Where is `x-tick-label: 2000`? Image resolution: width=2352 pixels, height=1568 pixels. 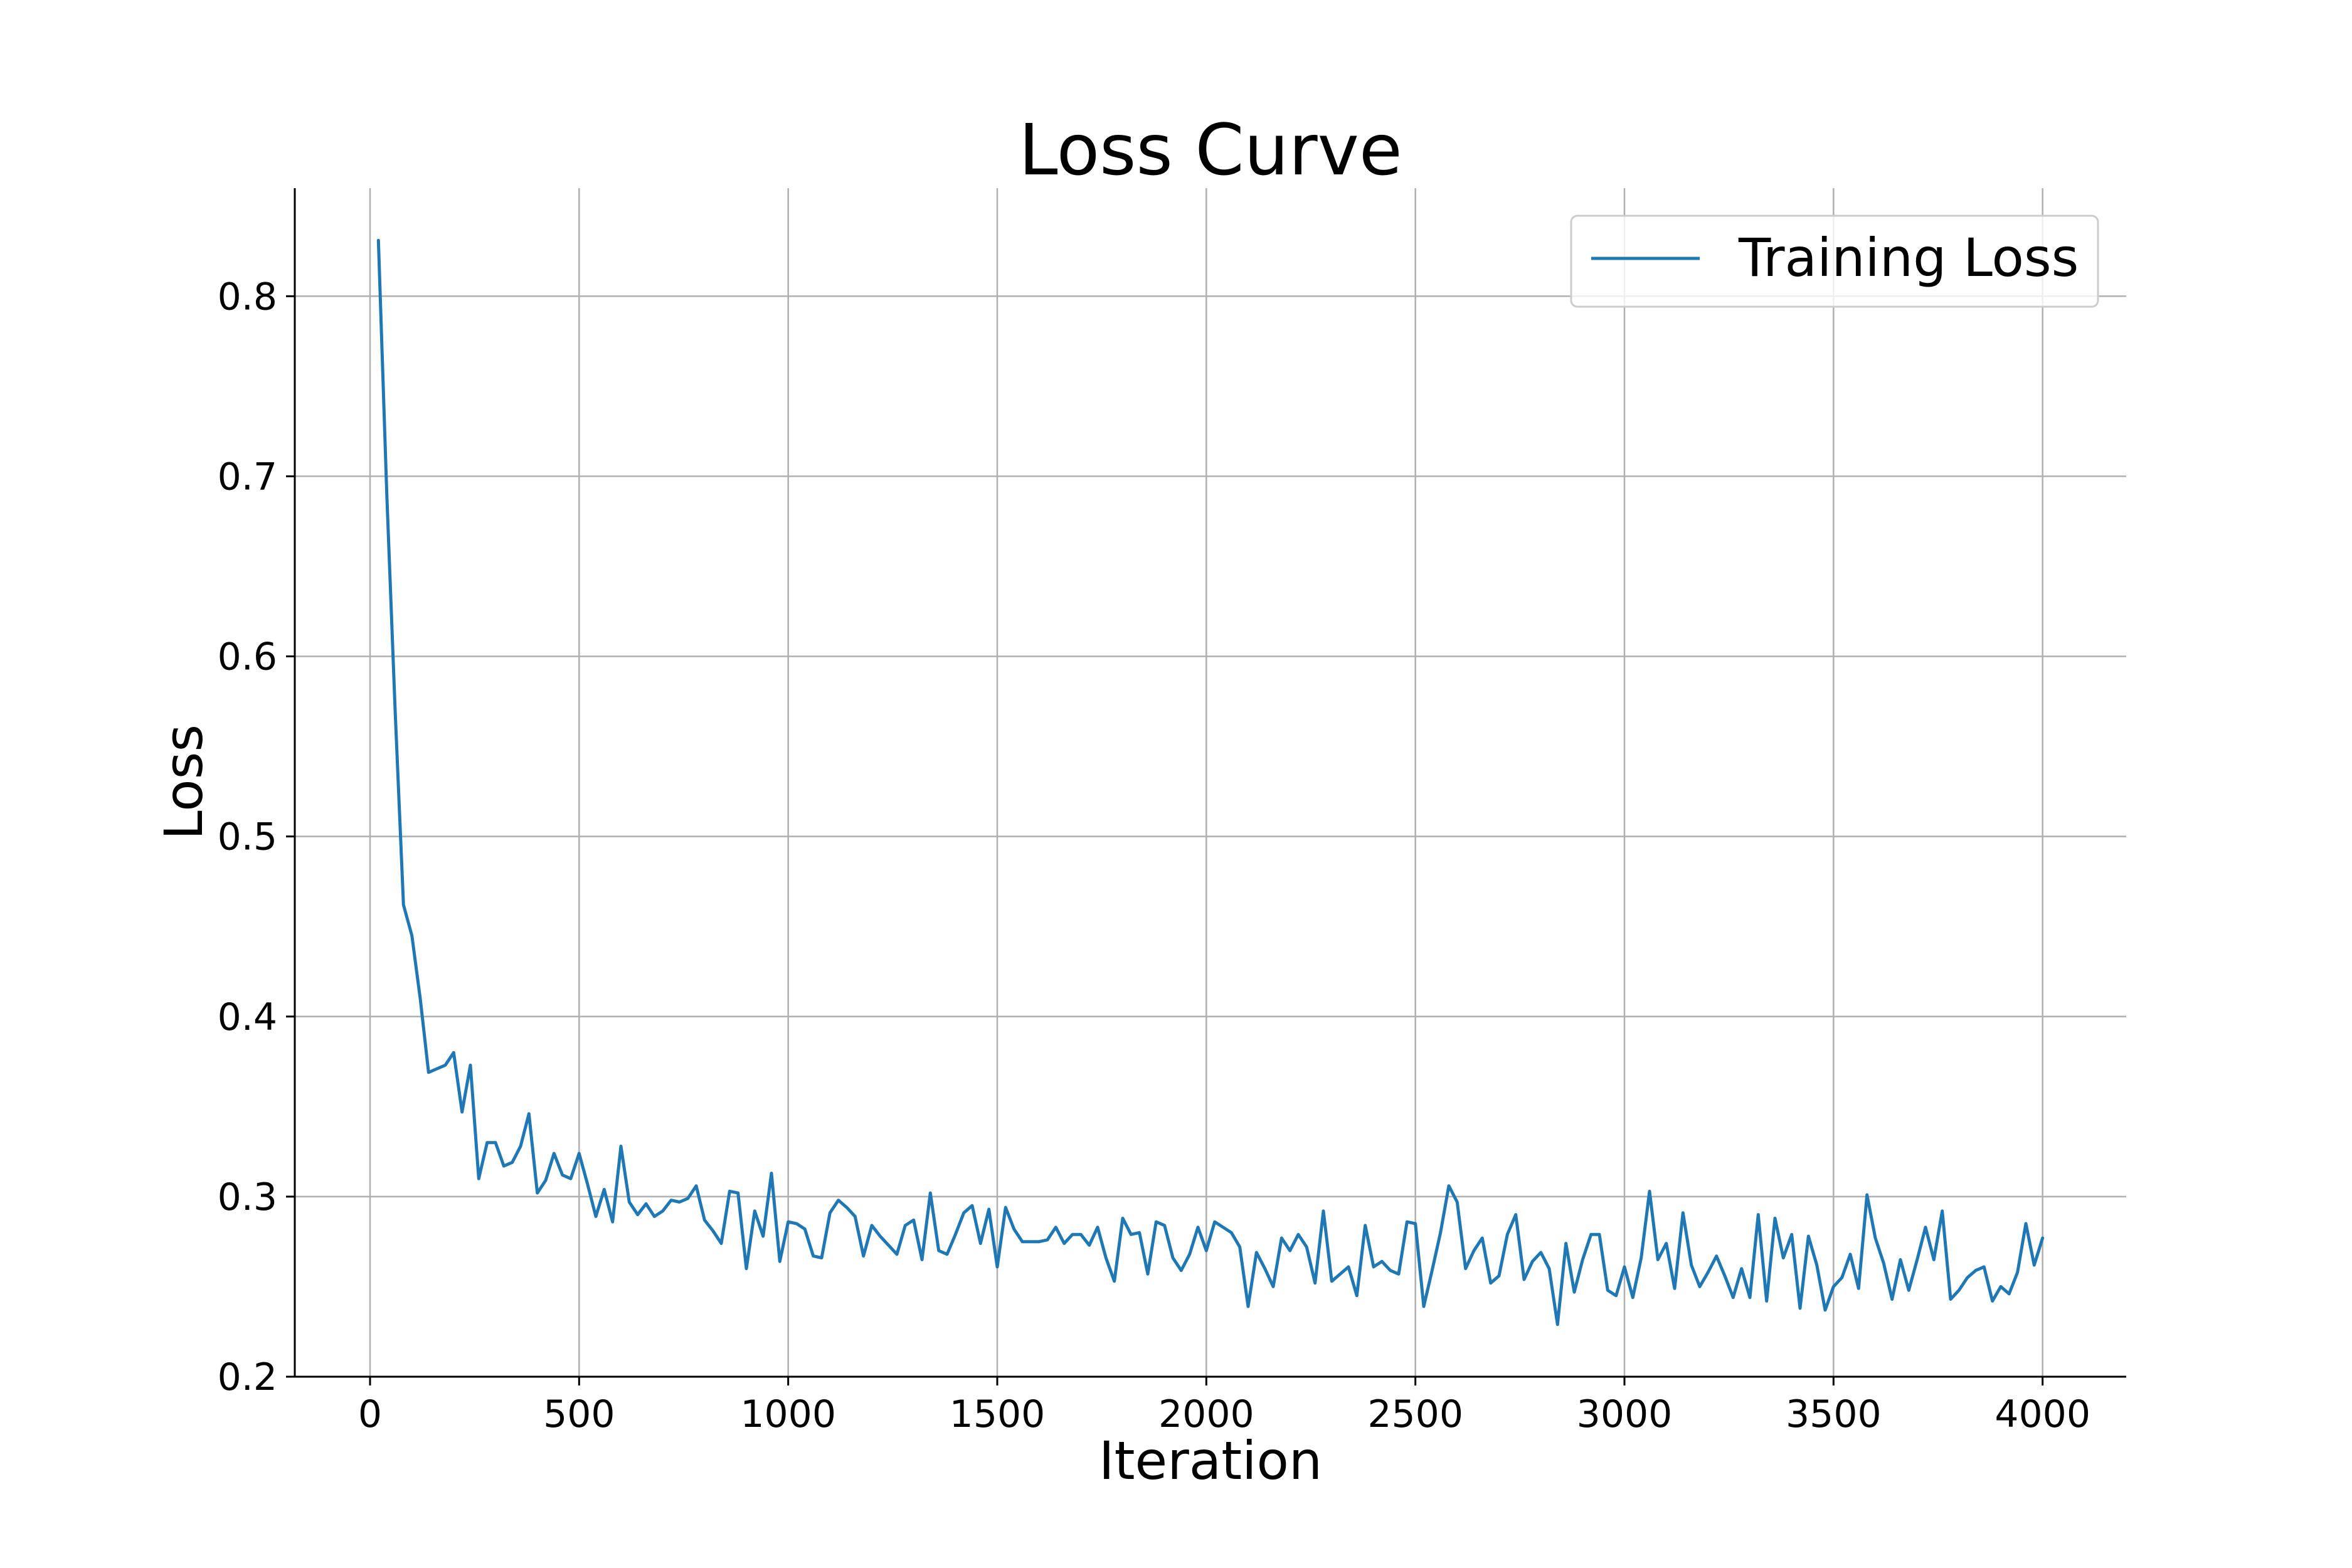
x-tick-label: 2000 is located at coordinates (1206, 1414).